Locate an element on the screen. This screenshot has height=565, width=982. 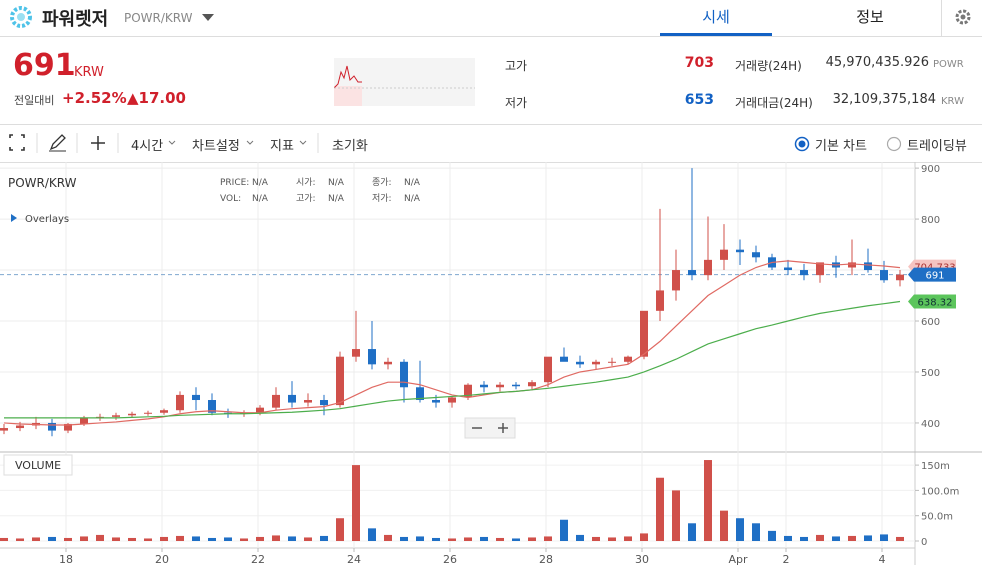
interval: 4시간 is located at coordinates (147, 146).